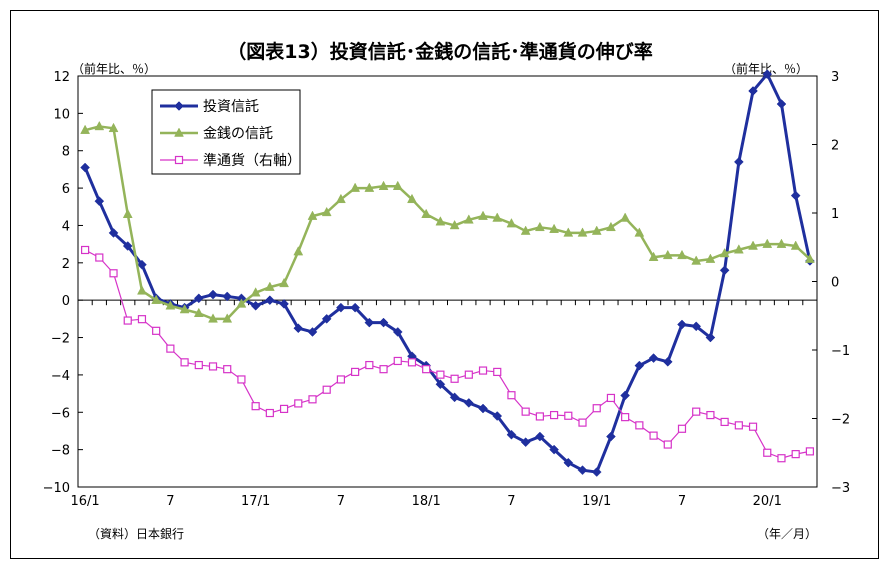 The height and width of the screenshot is (583, 891). I want to click on left-axis-tick-label: −10, so click(56, 488).